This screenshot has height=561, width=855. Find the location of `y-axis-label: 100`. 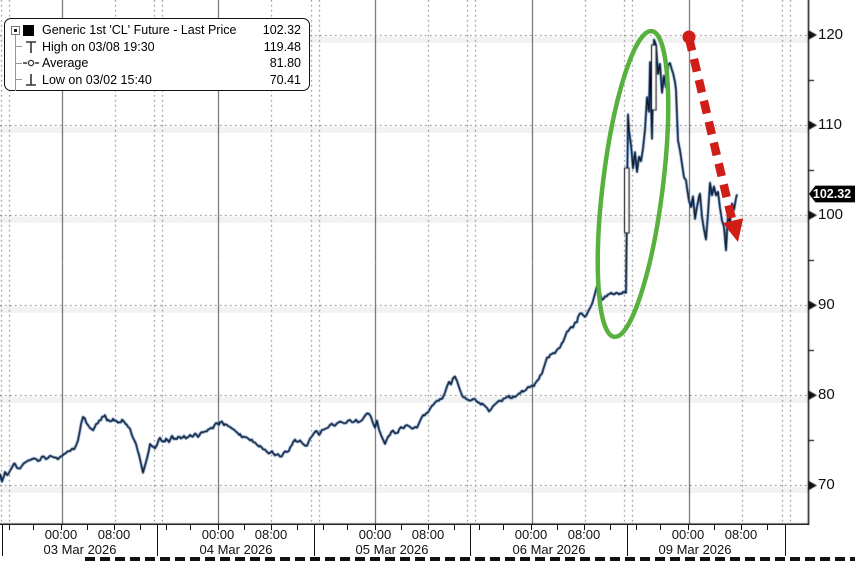

y-axis-label: 100 is located at coordinates (831, 215).